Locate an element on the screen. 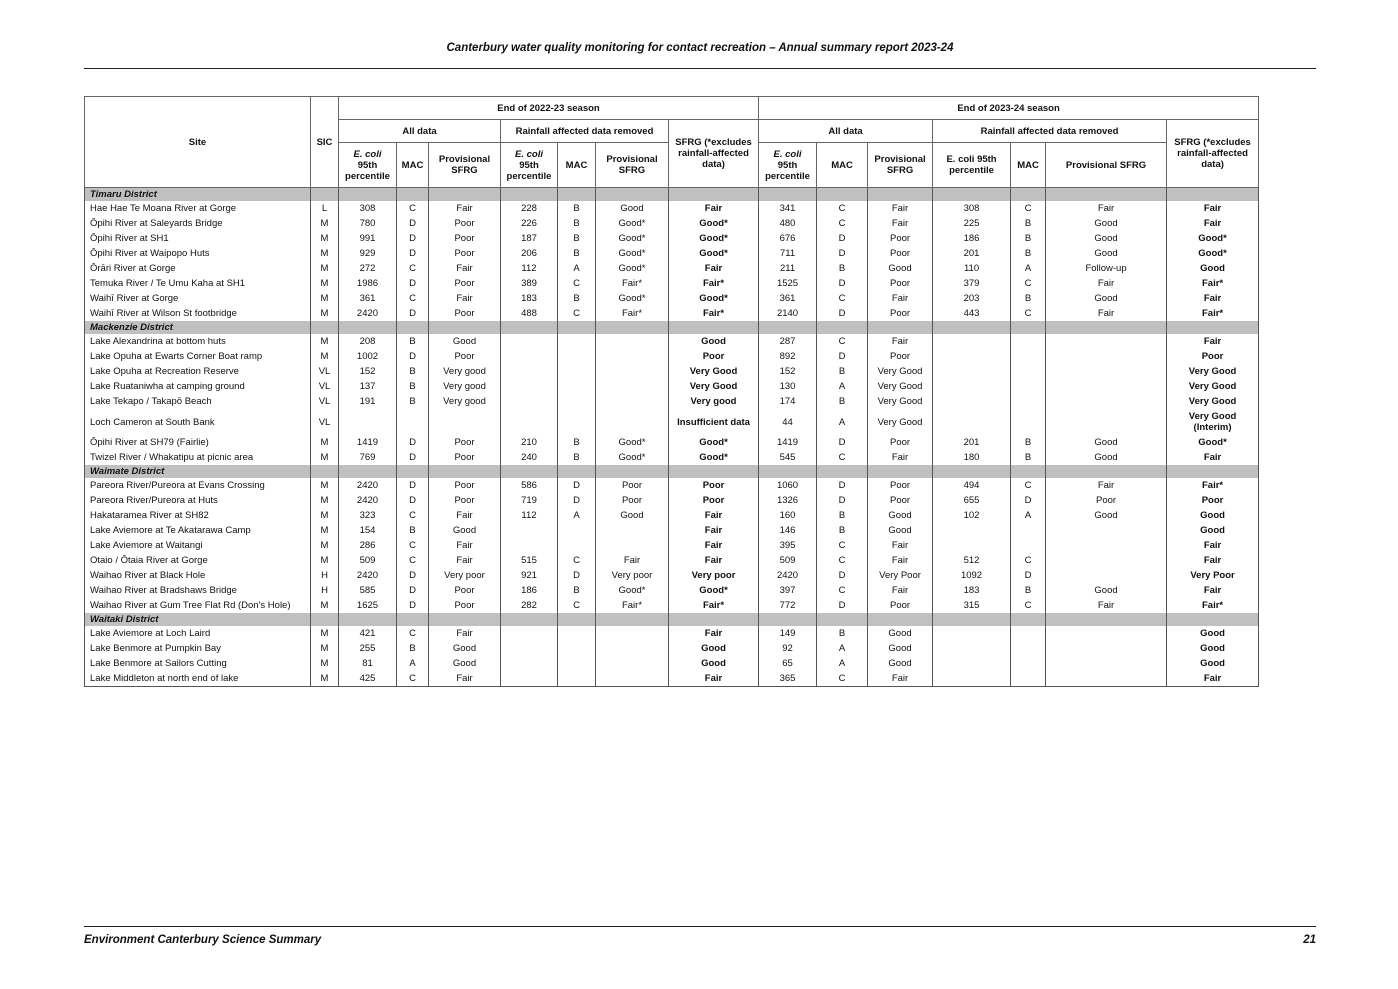  cell-prov-sfrg-rain-2324: Poor is located at coordinates (1106, 500).